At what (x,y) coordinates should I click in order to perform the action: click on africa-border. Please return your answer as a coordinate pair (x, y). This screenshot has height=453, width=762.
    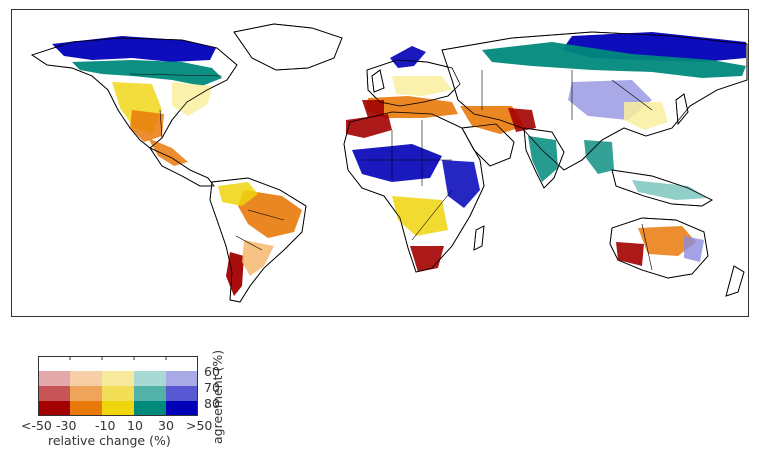
    Looking at the image, I should click on (414, 192).